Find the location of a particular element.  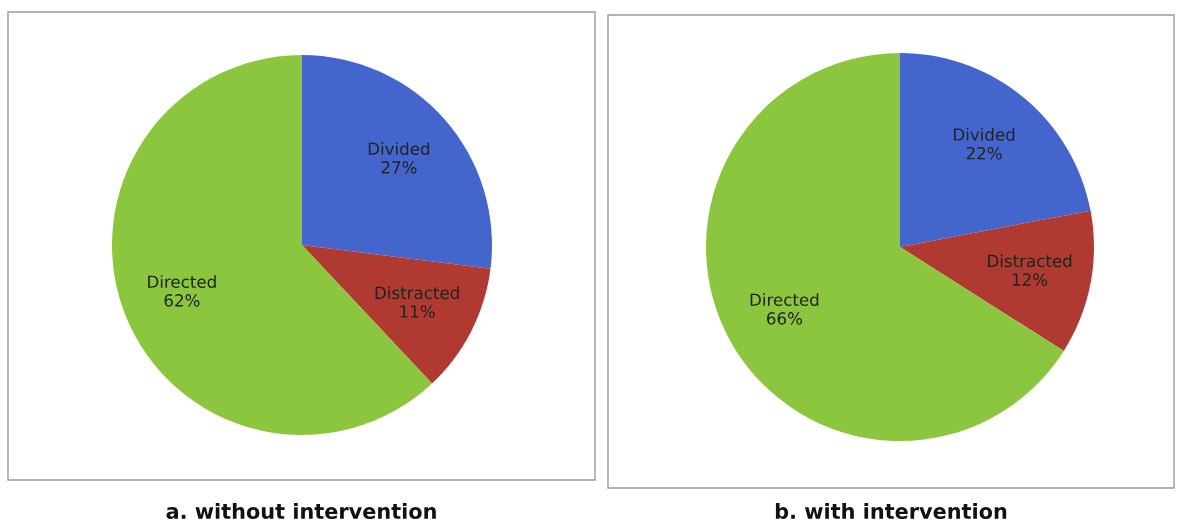

data-label: 62% is located at coordinates (182, 300).